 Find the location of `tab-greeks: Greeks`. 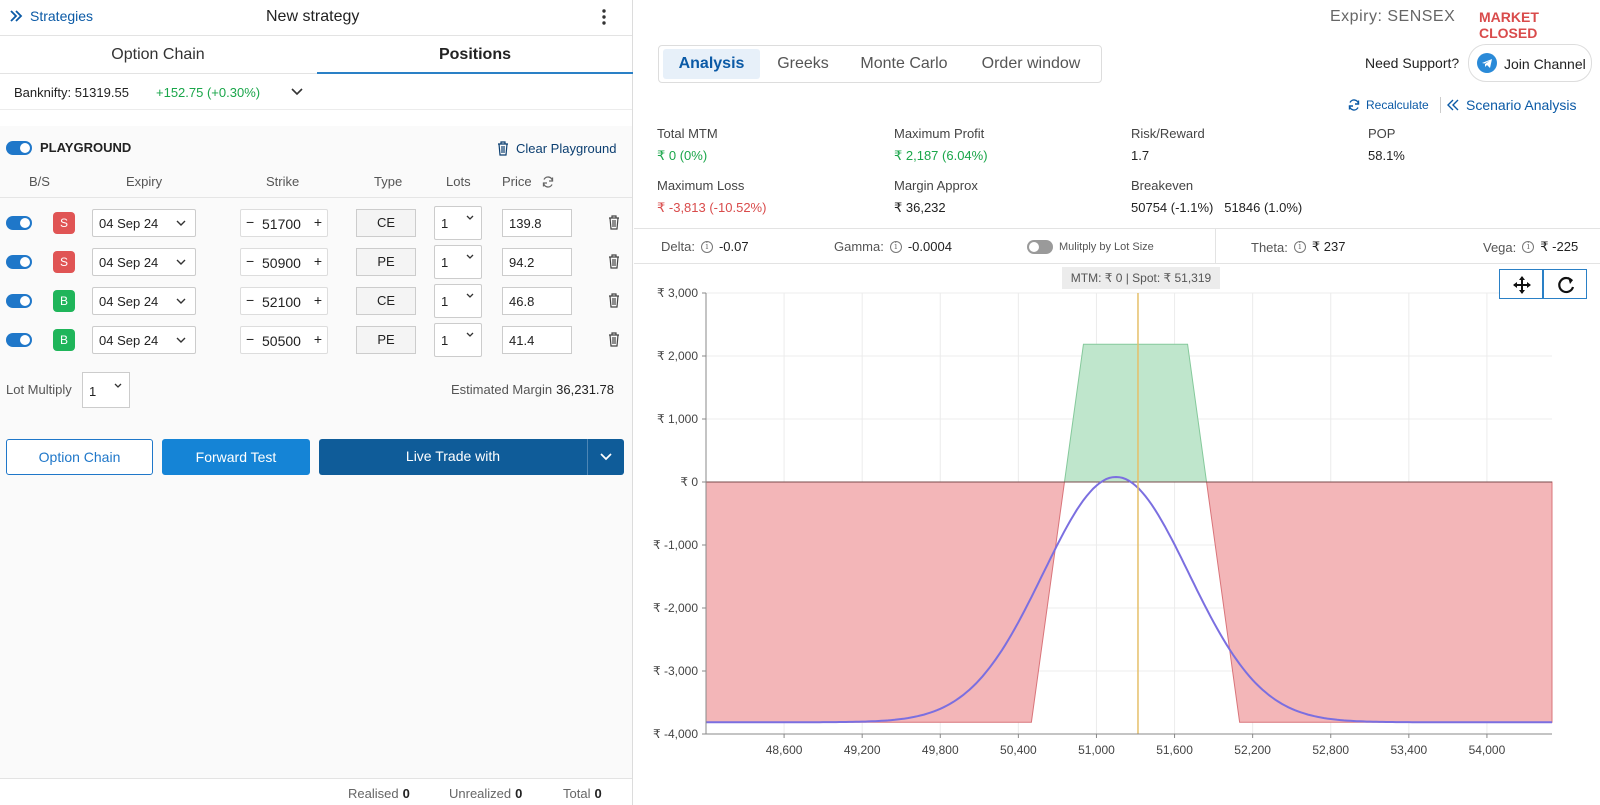

tab-greeks: Greeks is located at coordinates (803, 63).